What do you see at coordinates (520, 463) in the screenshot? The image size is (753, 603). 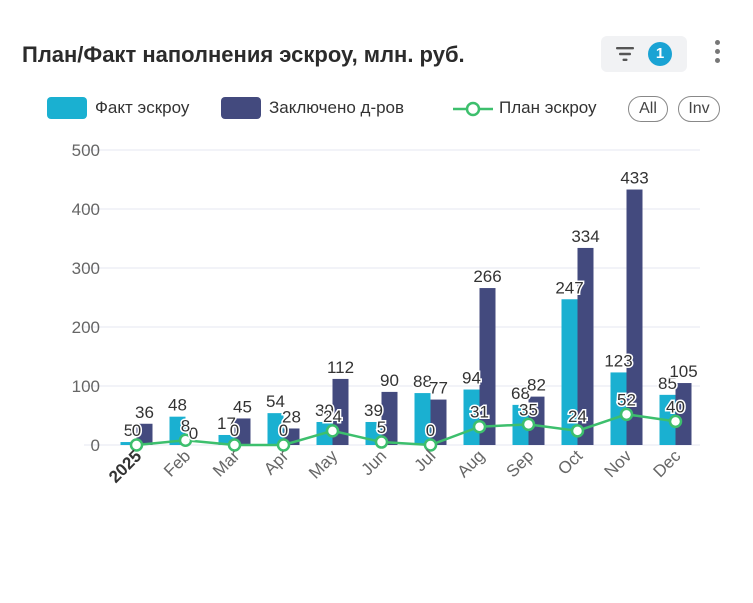 I see `x-tick-label: Sep` at bounding box center [520, 463].